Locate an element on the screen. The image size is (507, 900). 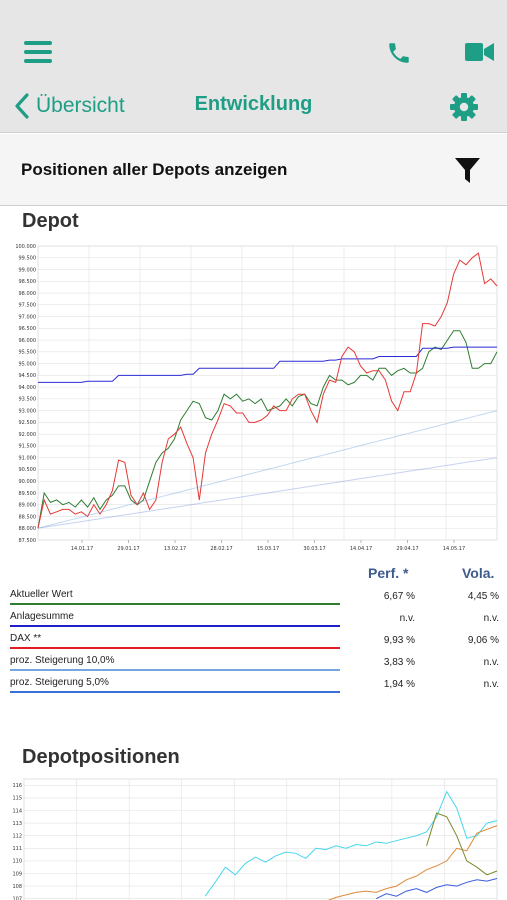
y-tick-label: 96.000 is located at coordinates (28, 341).